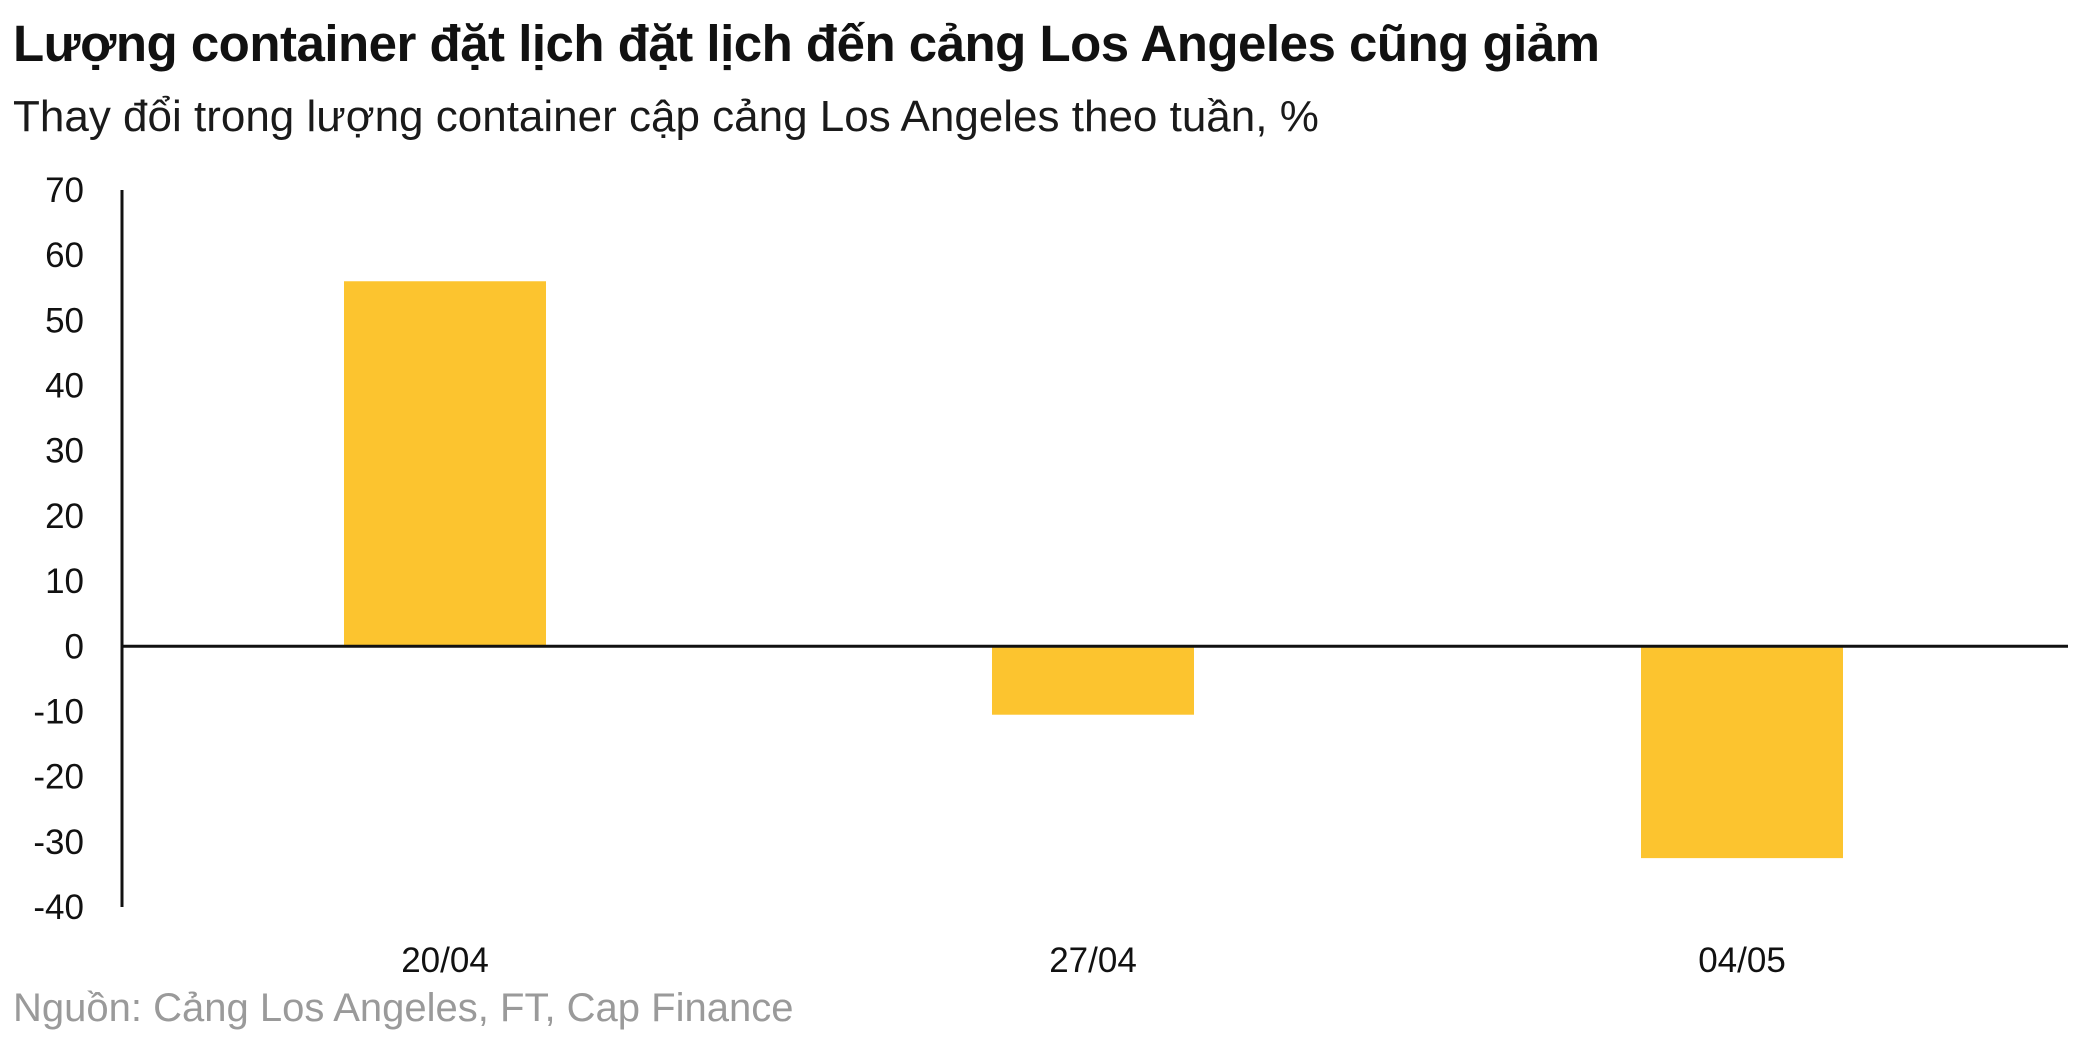 This screenshot has width=2079, height=1040. What do you see at coordinates (64, 320) in the screenshot?
I see `y-tick-label: 50` at bounding box center [64, 320].